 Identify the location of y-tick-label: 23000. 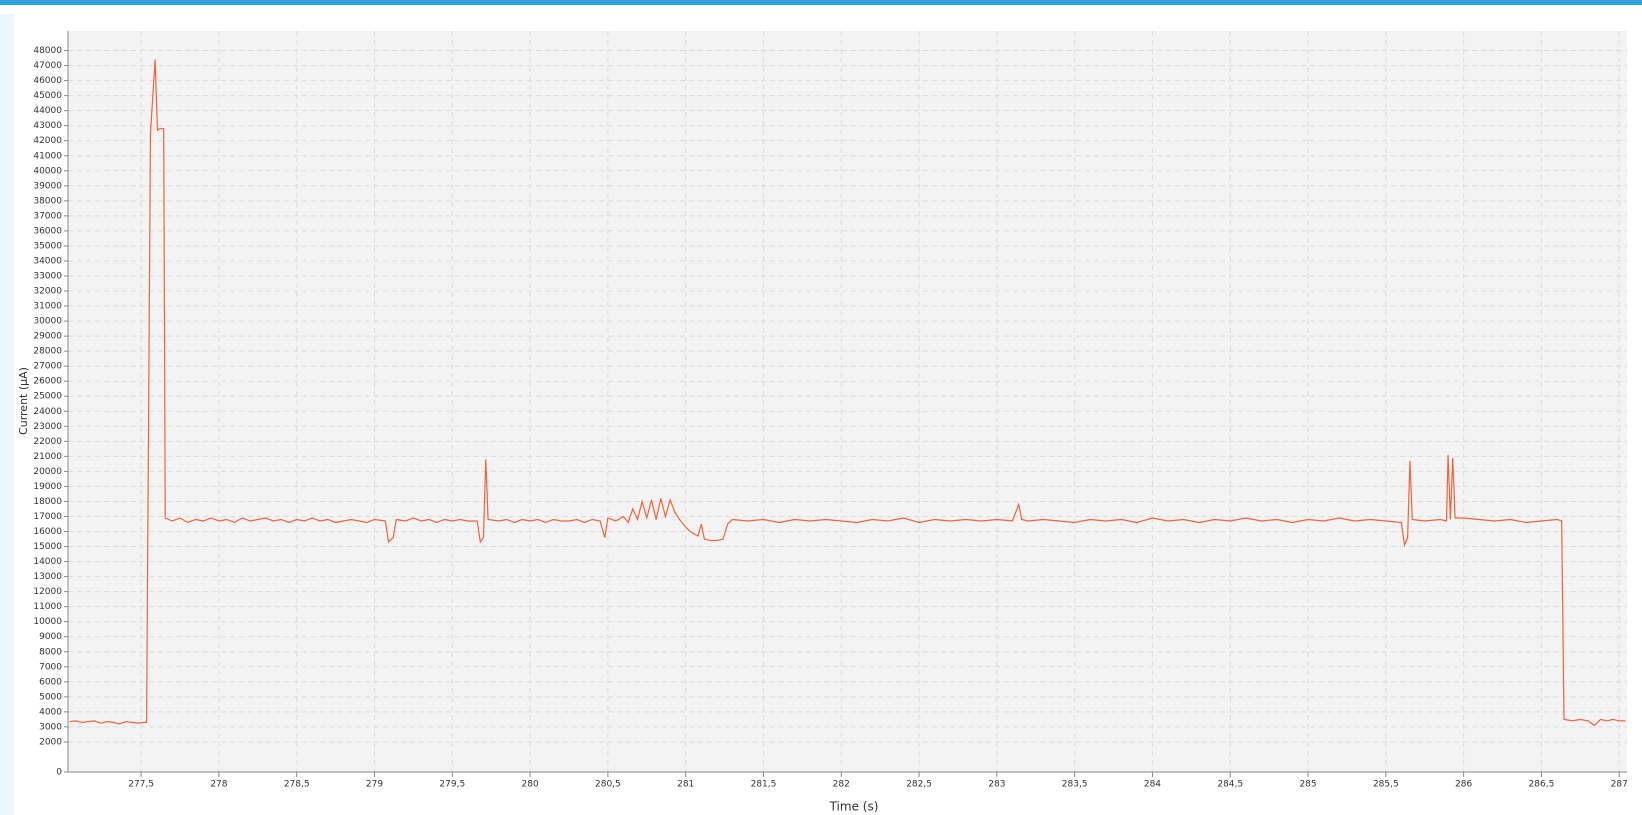
(47, 427).